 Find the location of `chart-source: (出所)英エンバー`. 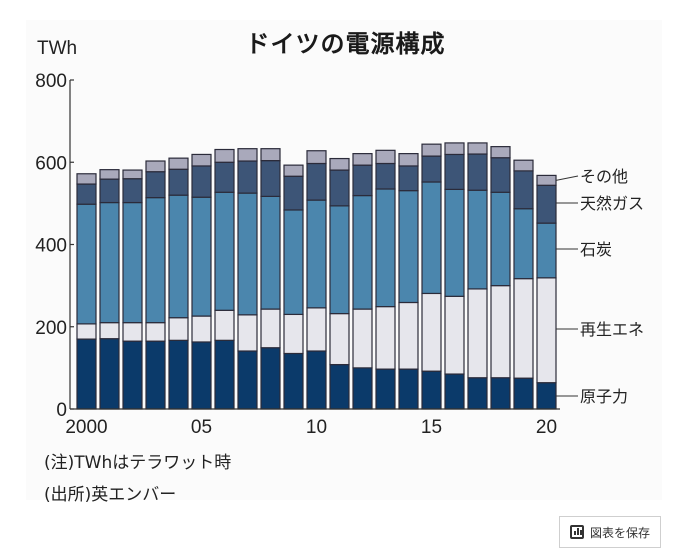

chart-source: (出所)英エンバー is located at coordinates (110, 495).